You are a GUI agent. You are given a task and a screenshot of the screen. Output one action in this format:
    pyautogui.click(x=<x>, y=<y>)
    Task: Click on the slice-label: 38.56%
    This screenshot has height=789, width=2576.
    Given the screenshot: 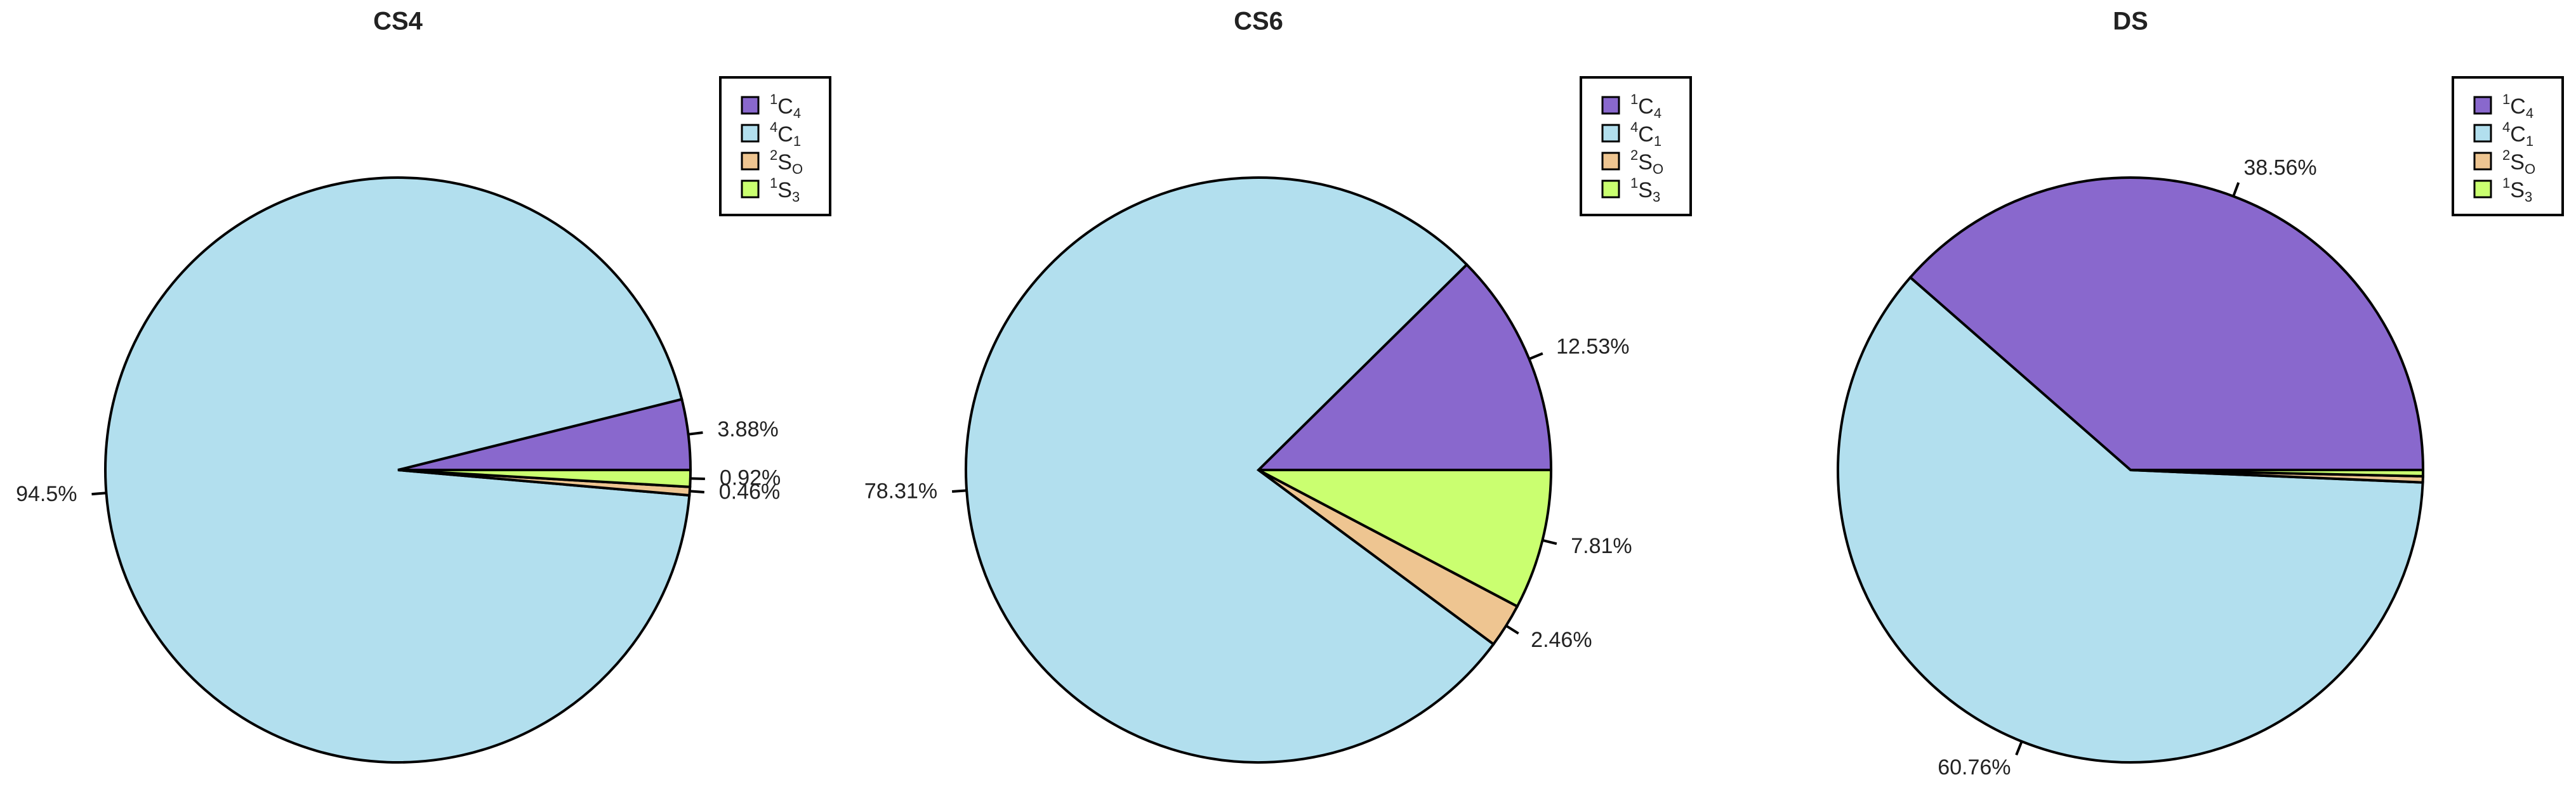 What is the action you would take?
    pyautogui.click(x=2279, y=167)
    